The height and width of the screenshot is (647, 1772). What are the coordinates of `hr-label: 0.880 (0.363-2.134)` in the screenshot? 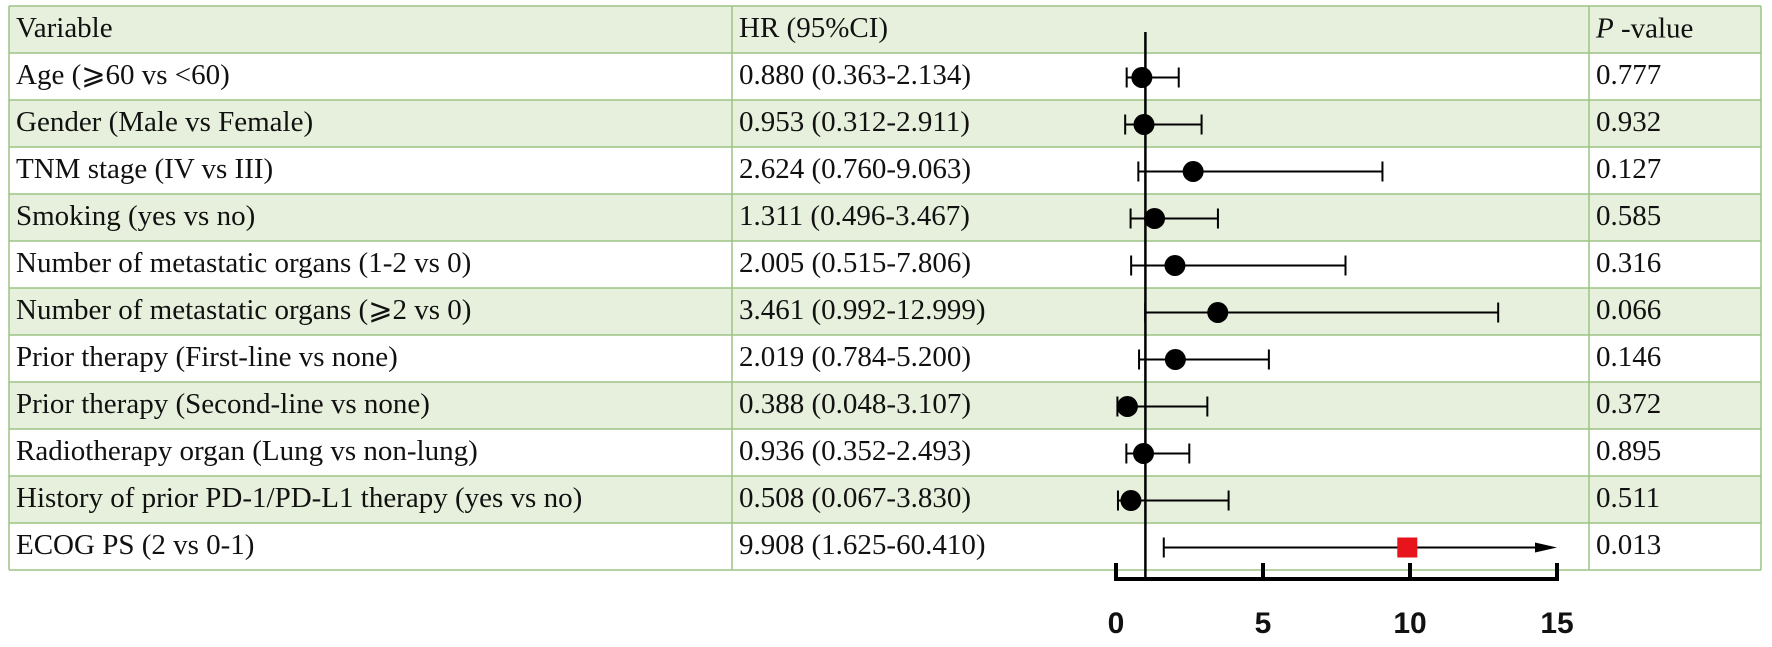 It's located at (855, 75).